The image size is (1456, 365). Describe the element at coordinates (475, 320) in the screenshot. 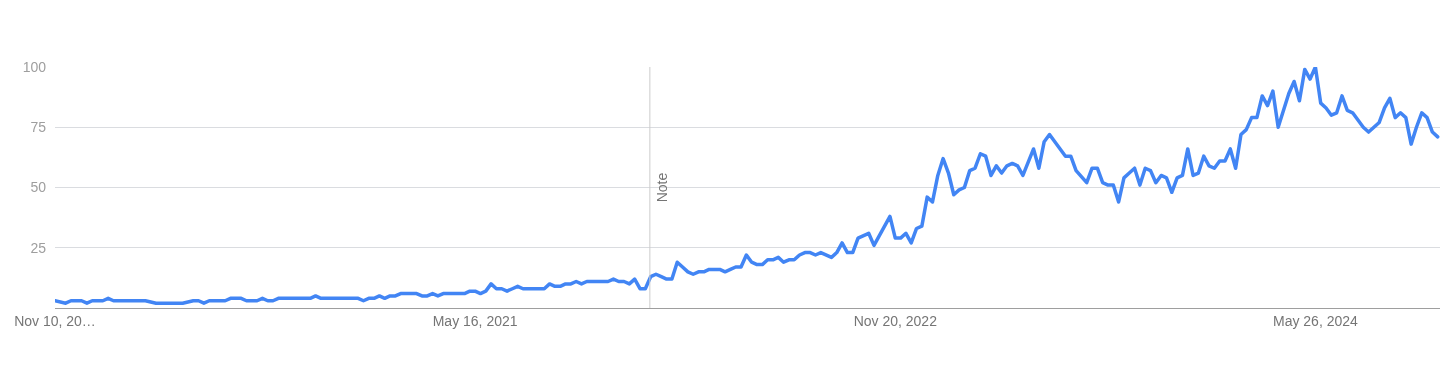

I see `x-tick-label: May 16, 2021` at that location.